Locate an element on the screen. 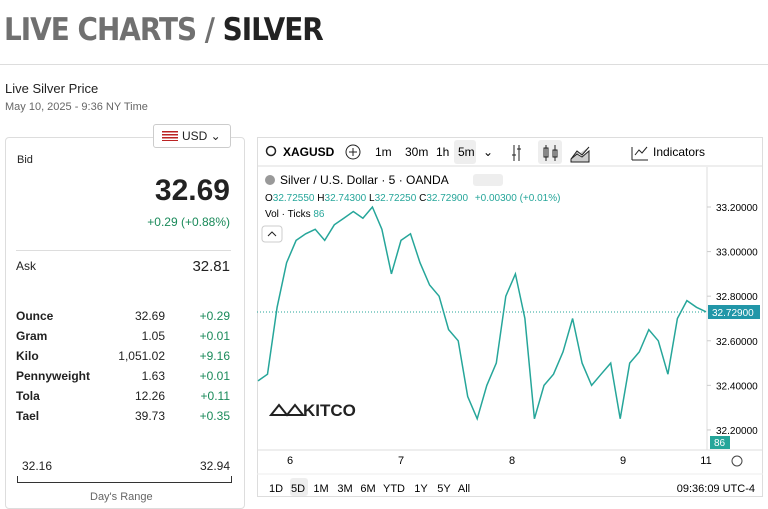  range-label: Day's Range is located at coordinates (121, 497).